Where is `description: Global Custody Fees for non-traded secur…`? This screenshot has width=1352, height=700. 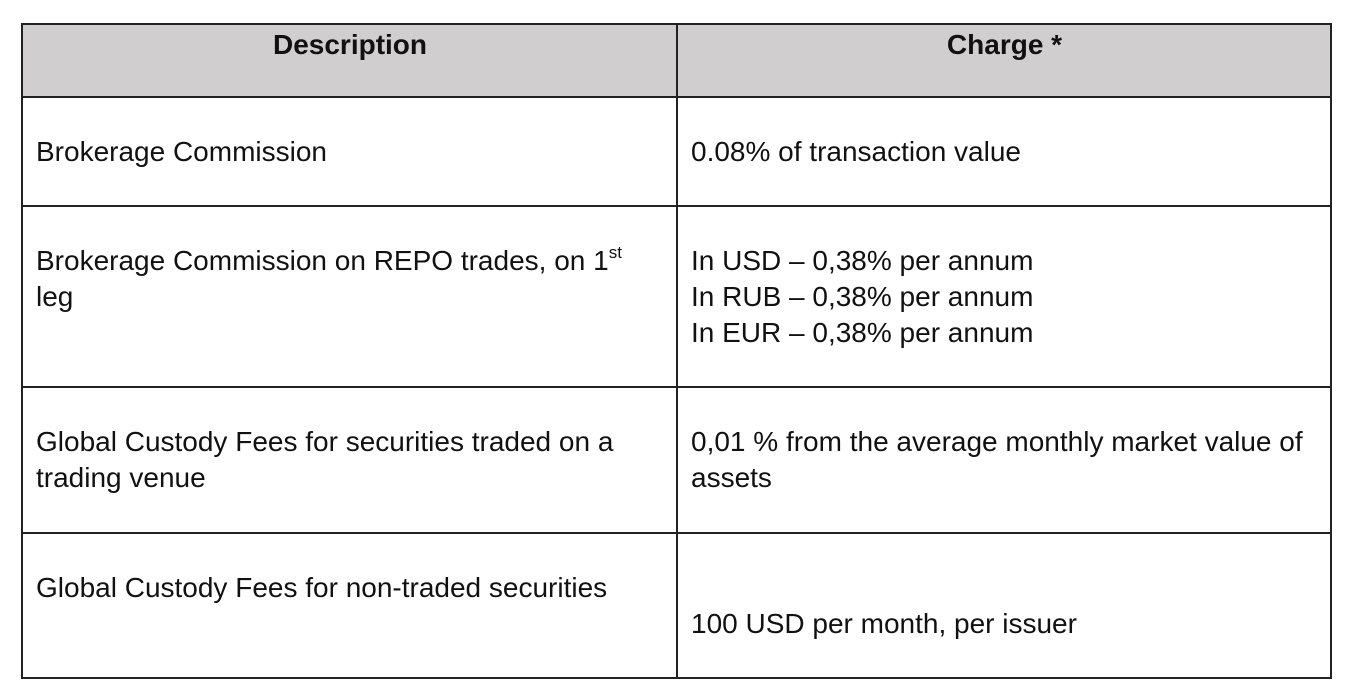 description: Global Custody Fees for non-traded secur… is located at coordinates (322, 587).